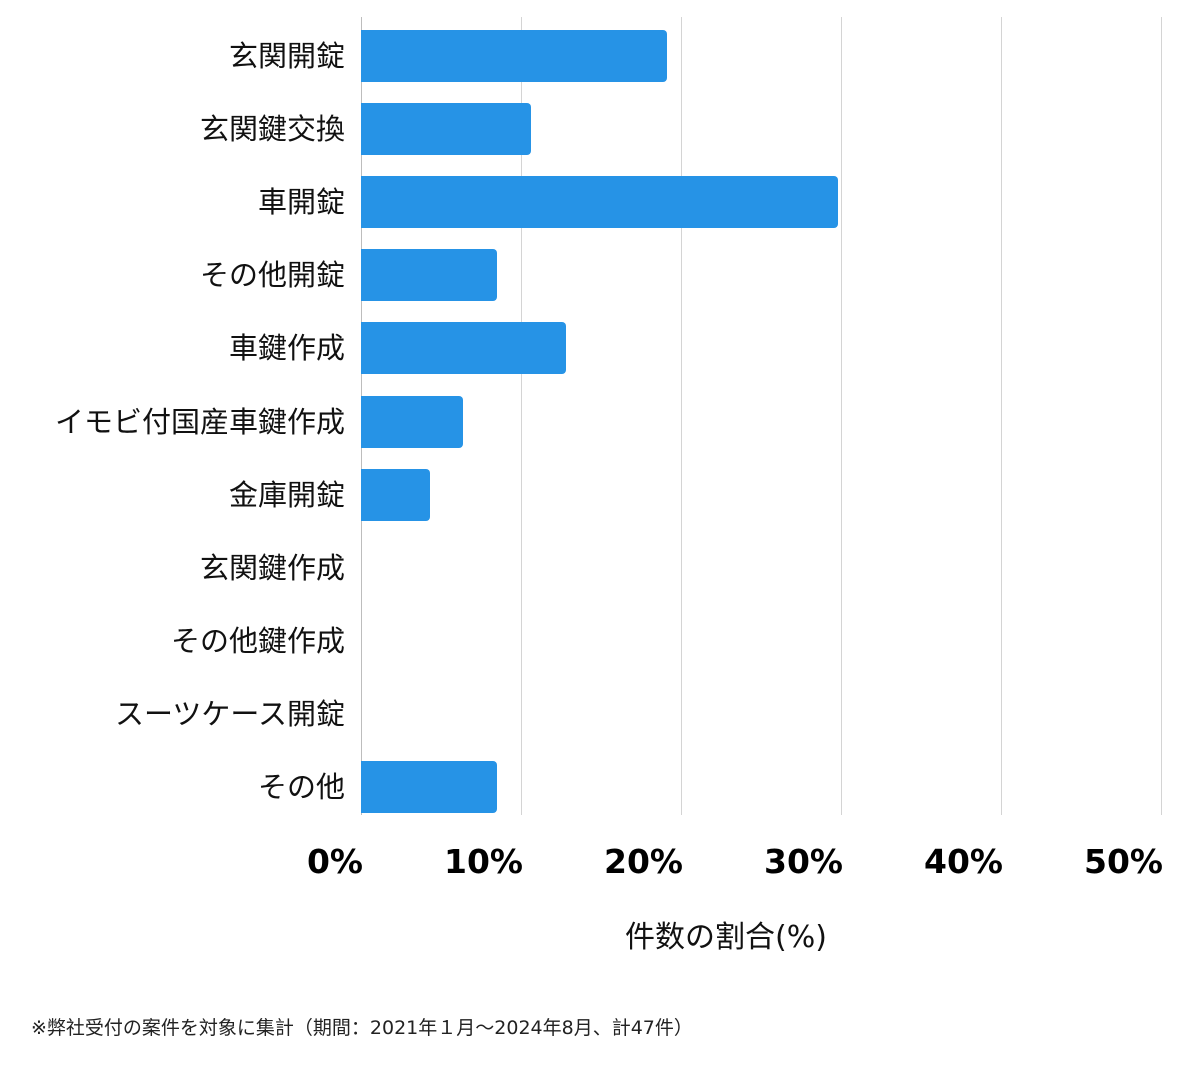 The image size is (1200, 1069). Describe the element at coordinates (963, 861) in the screenshot. I see `x-tick-label: 40%` at that location.